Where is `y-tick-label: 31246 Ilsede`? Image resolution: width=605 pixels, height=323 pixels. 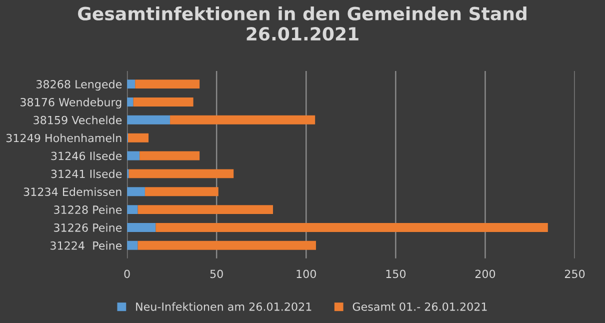 y-tick-label: 31246 Ilsede is located at coordinates (86, 156).